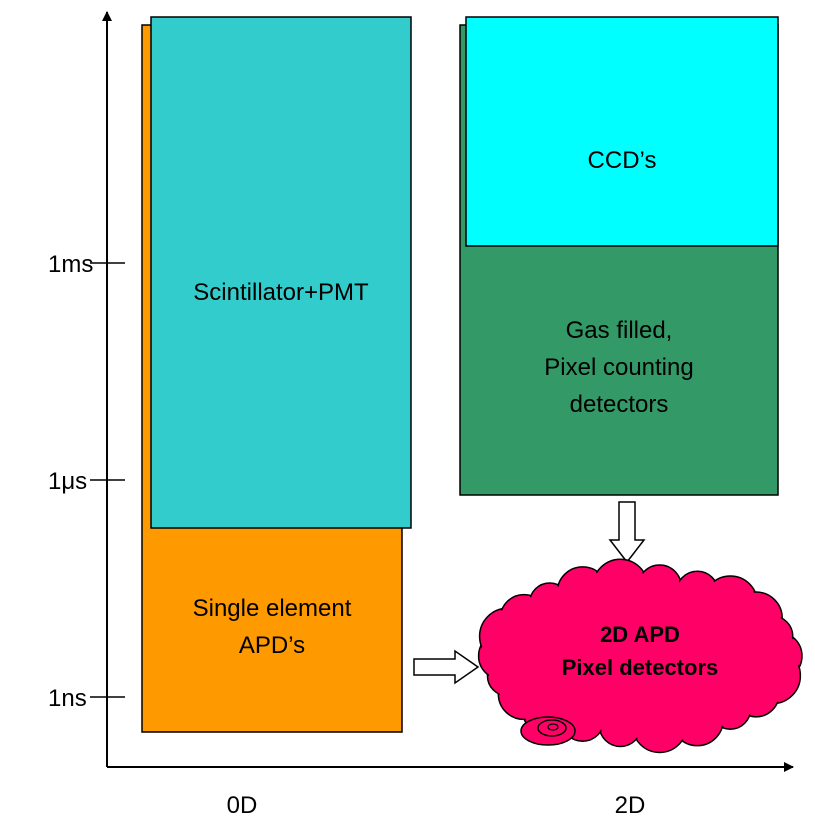 The width and height of the screenshot is (815, 822). I want to click on box-label: Pixel counting, so click(618, 367).